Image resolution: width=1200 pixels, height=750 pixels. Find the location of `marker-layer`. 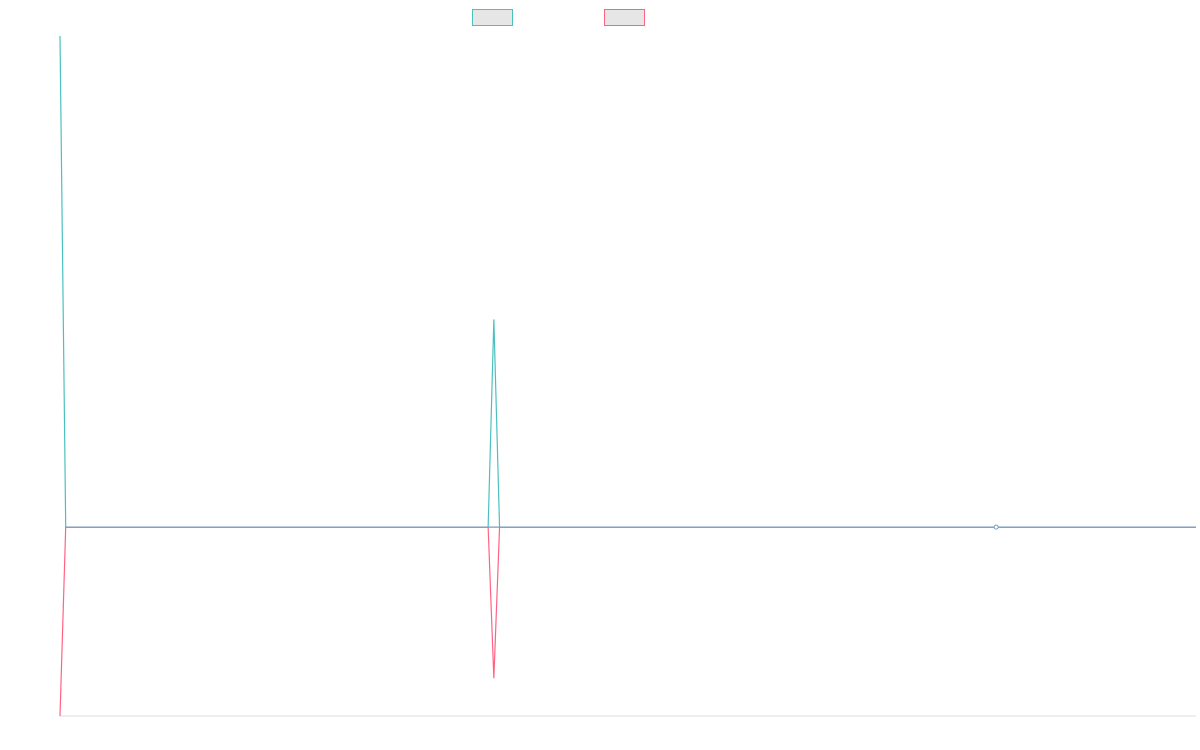

marker-layer is located at coordinates (996, 527).